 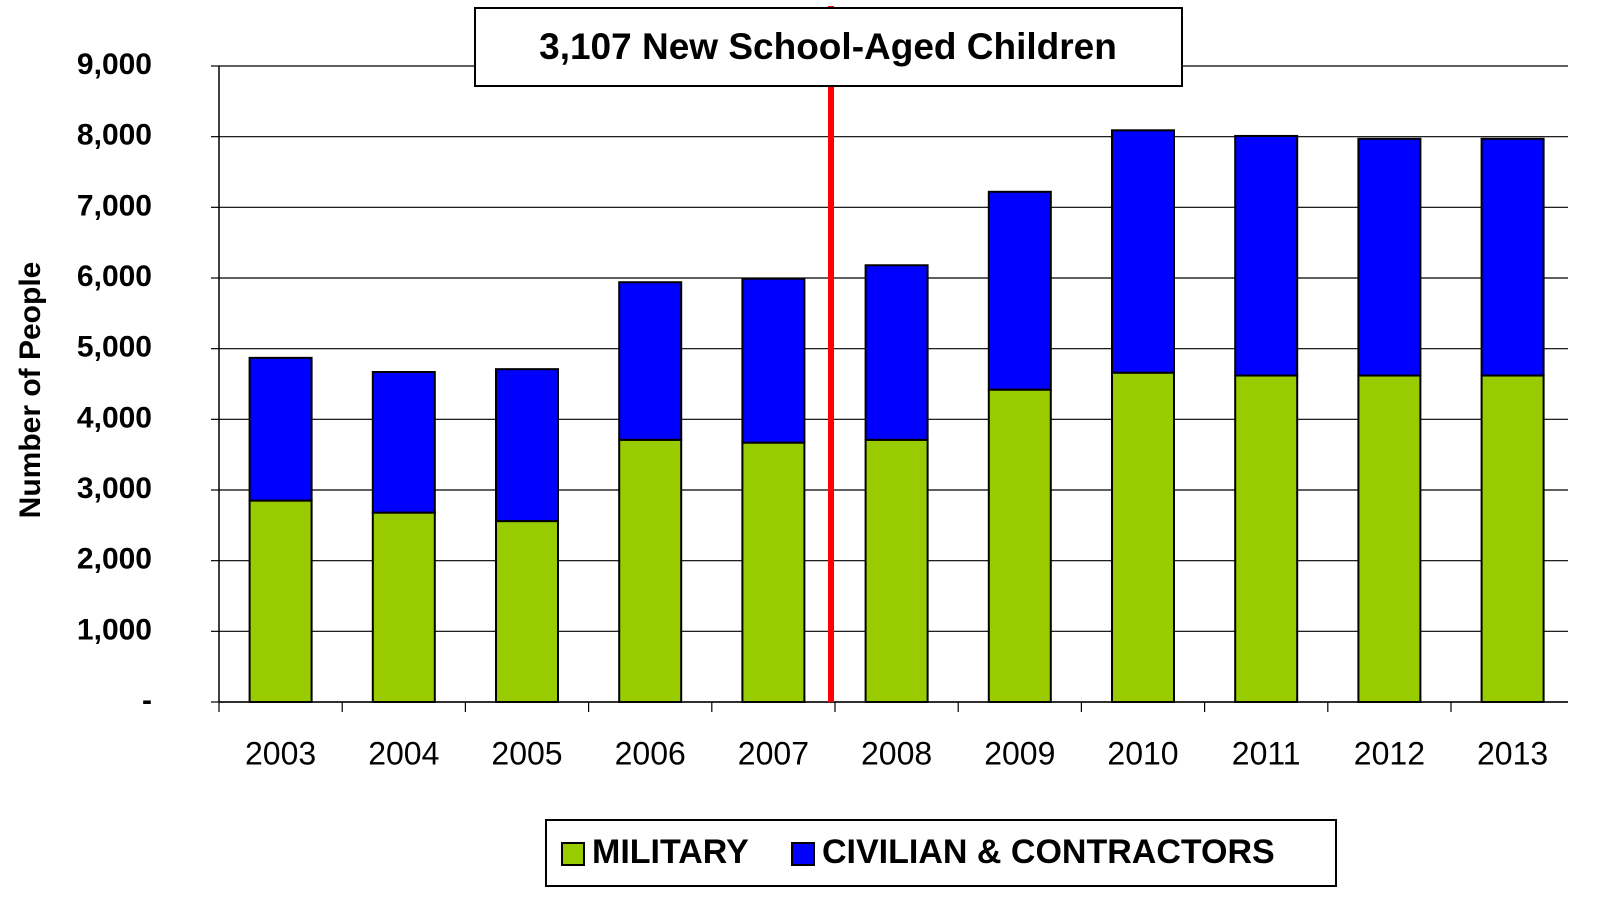 I want to click on x-tick-label: 2010, so click(x=1142, y=753).